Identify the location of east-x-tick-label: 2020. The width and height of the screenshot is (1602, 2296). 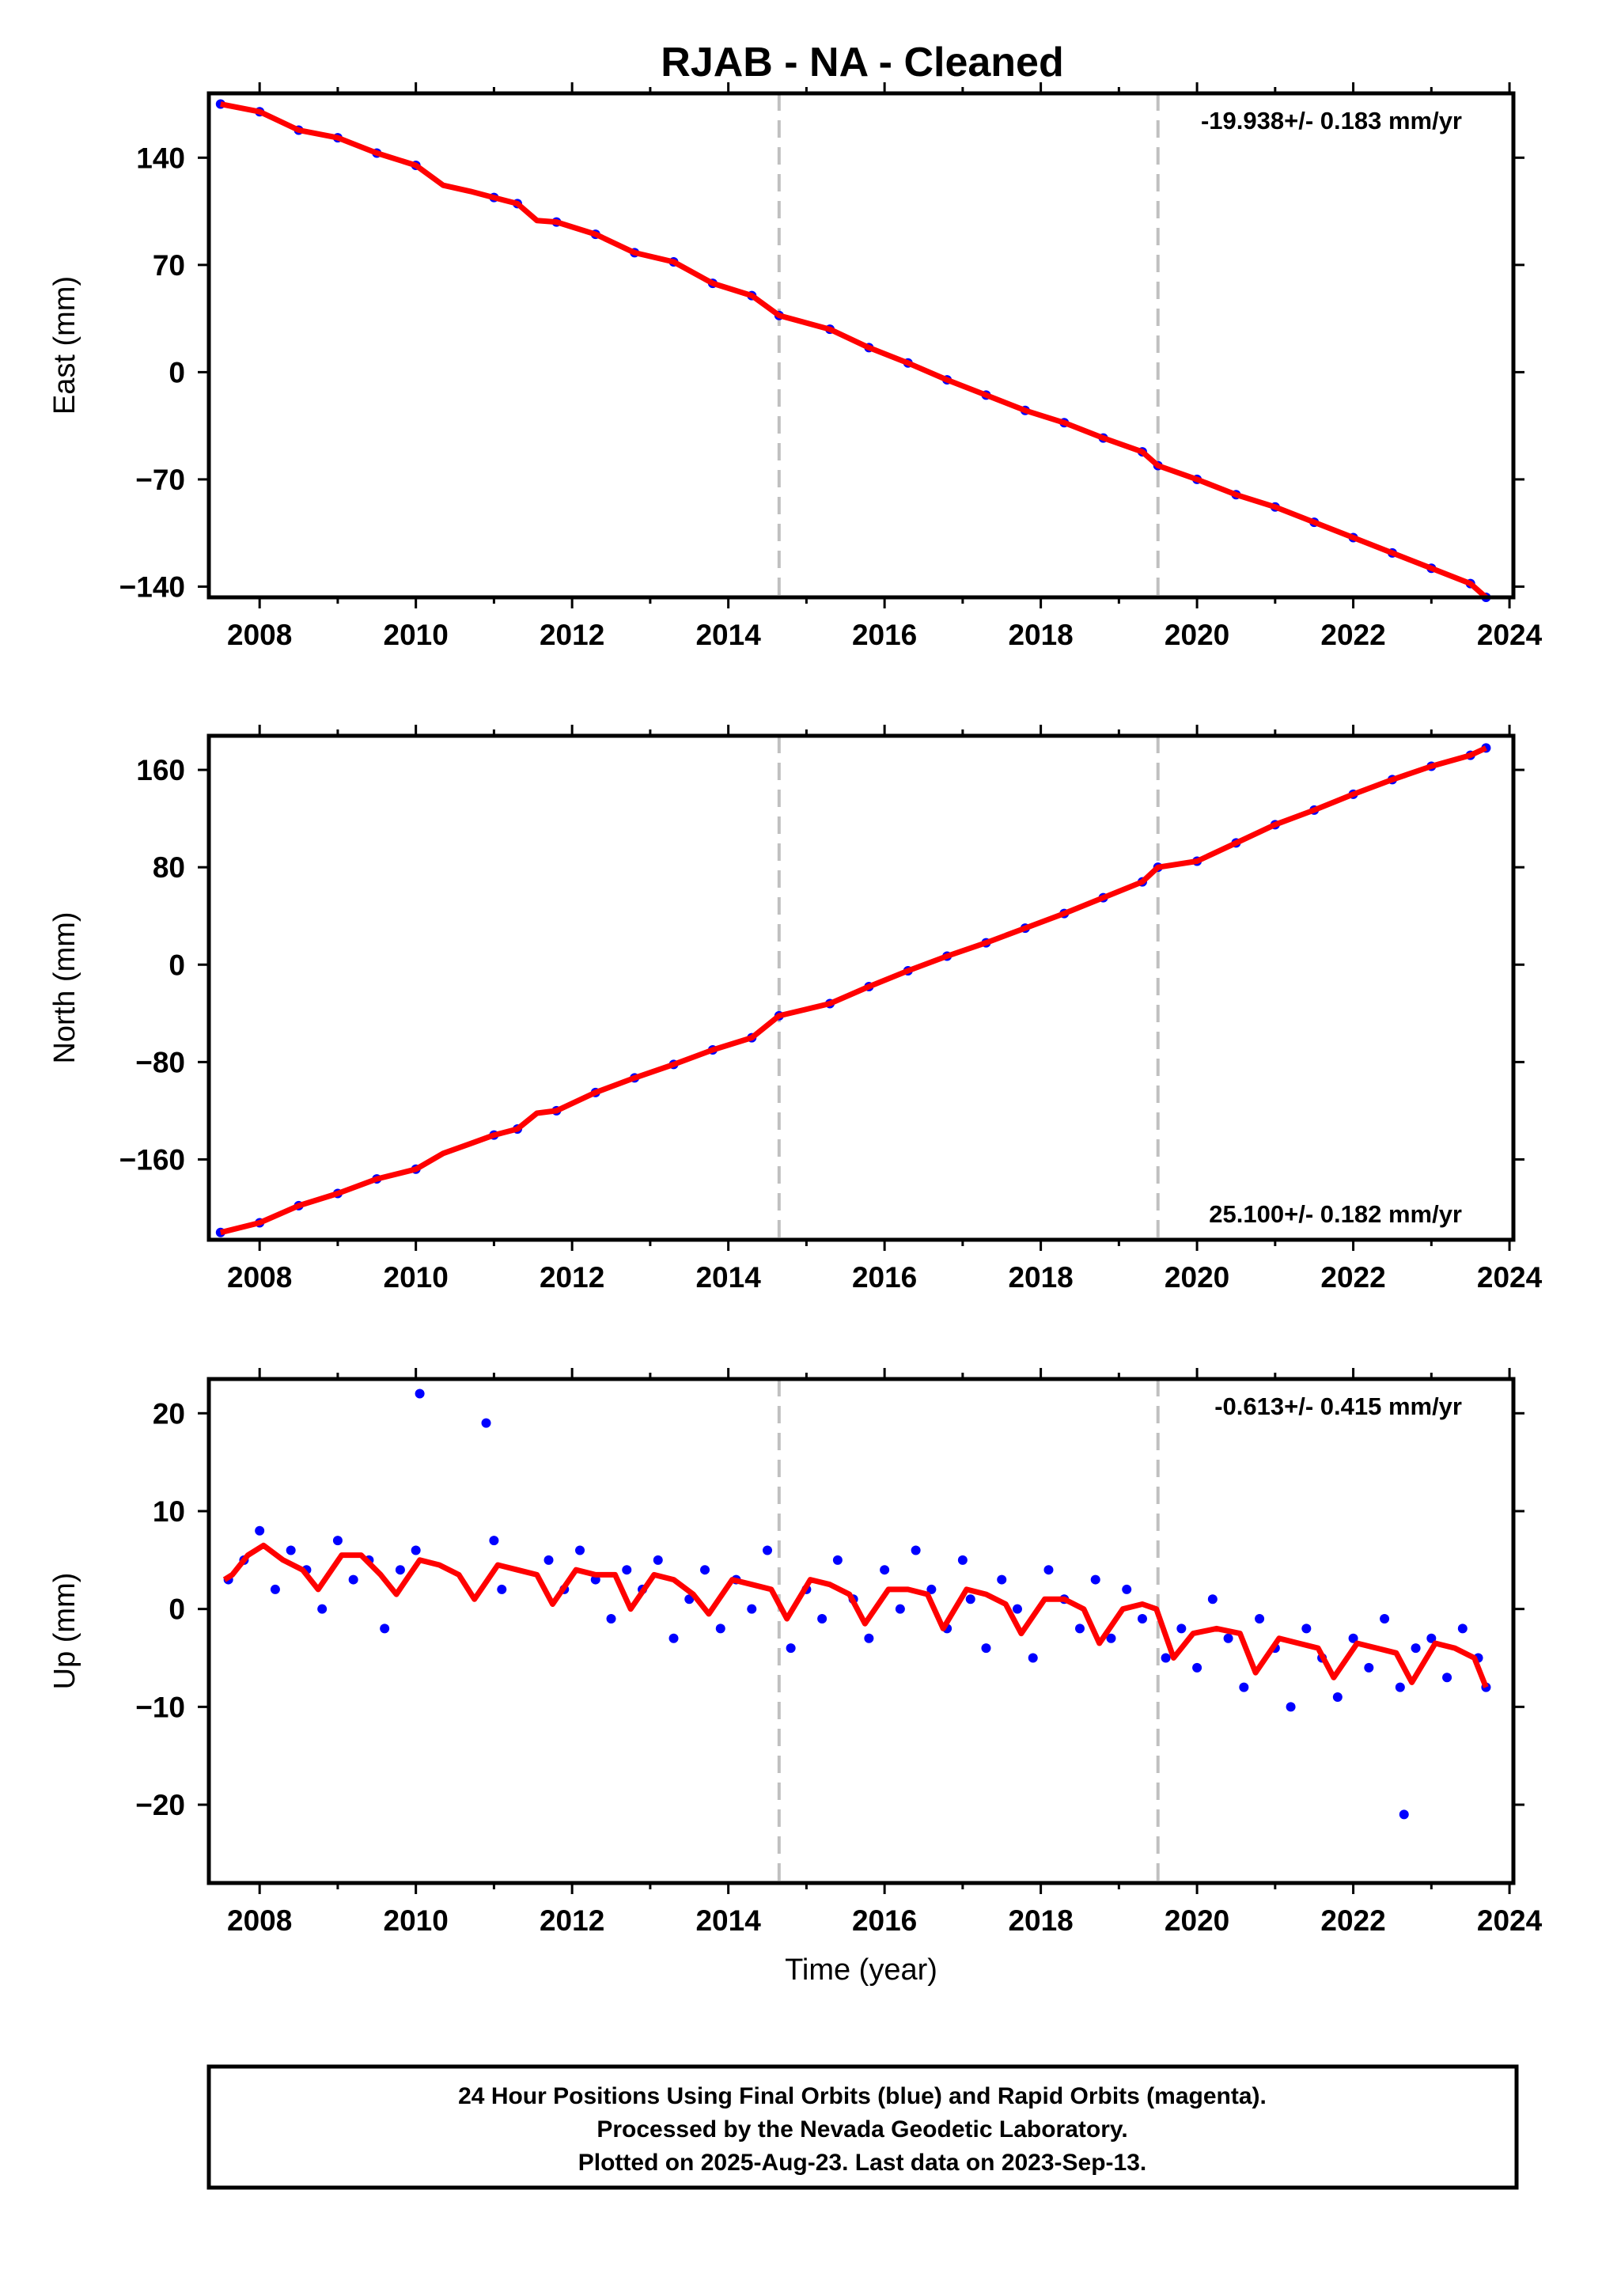
(1197, 635).